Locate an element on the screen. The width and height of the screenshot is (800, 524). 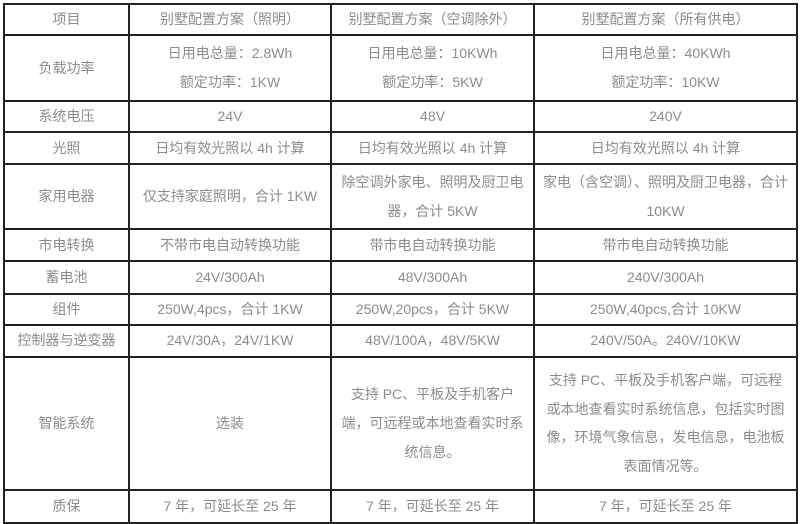
spec-value-cell: 24V is located at coordinates (230, 116).